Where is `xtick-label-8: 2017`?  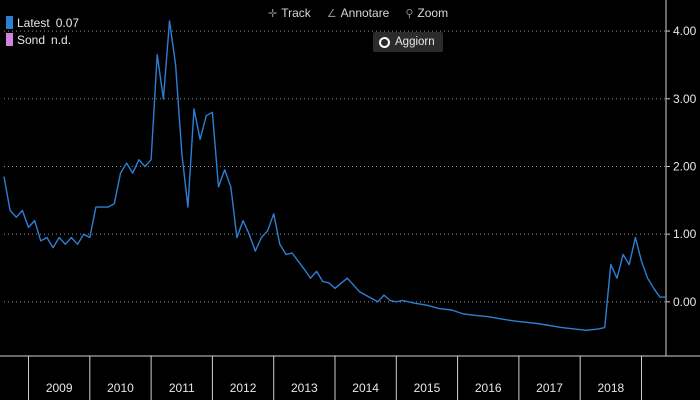
xtick-label-8: 2017 is located at coordinates (549, 388).